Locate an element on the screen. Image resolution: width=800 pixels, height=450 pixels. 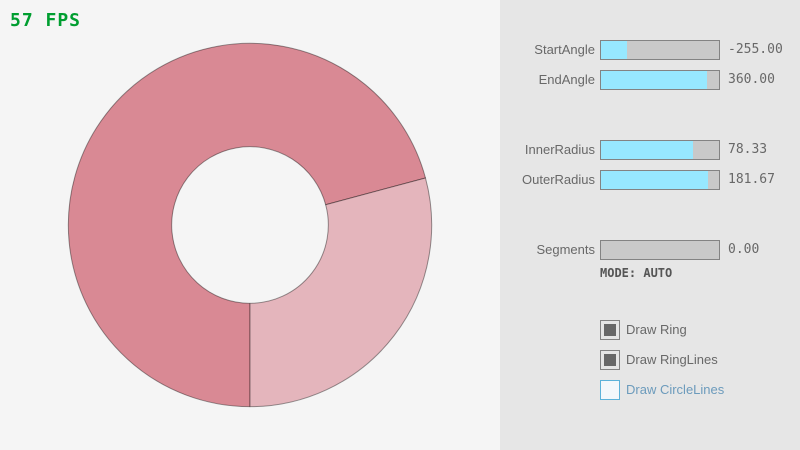
segments-value: 0.00 is located at coordinates (744, 249).